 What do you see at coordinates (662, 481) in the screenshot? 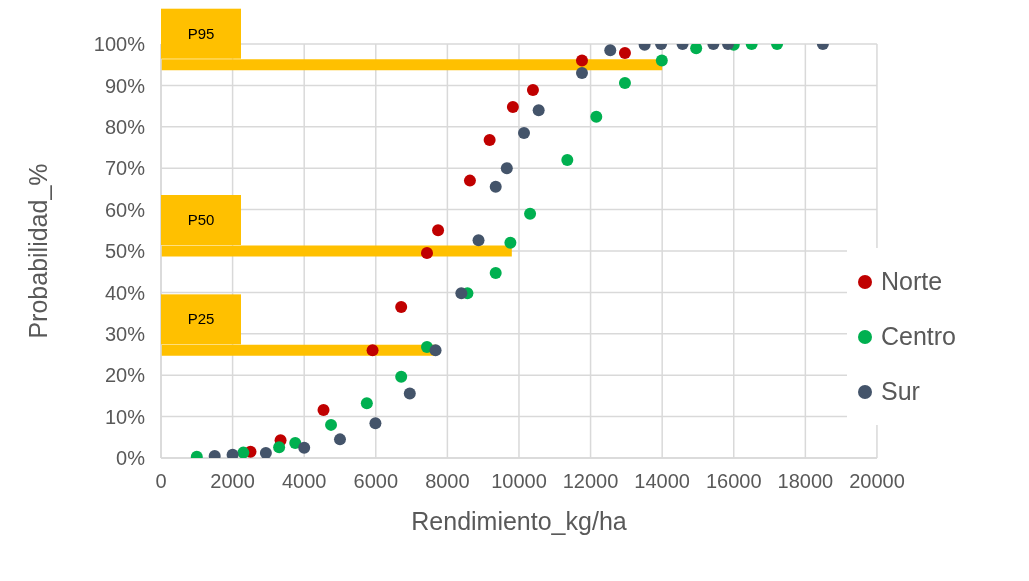
I see `x-tick-label: 14000` at bounding box center [662, 481].